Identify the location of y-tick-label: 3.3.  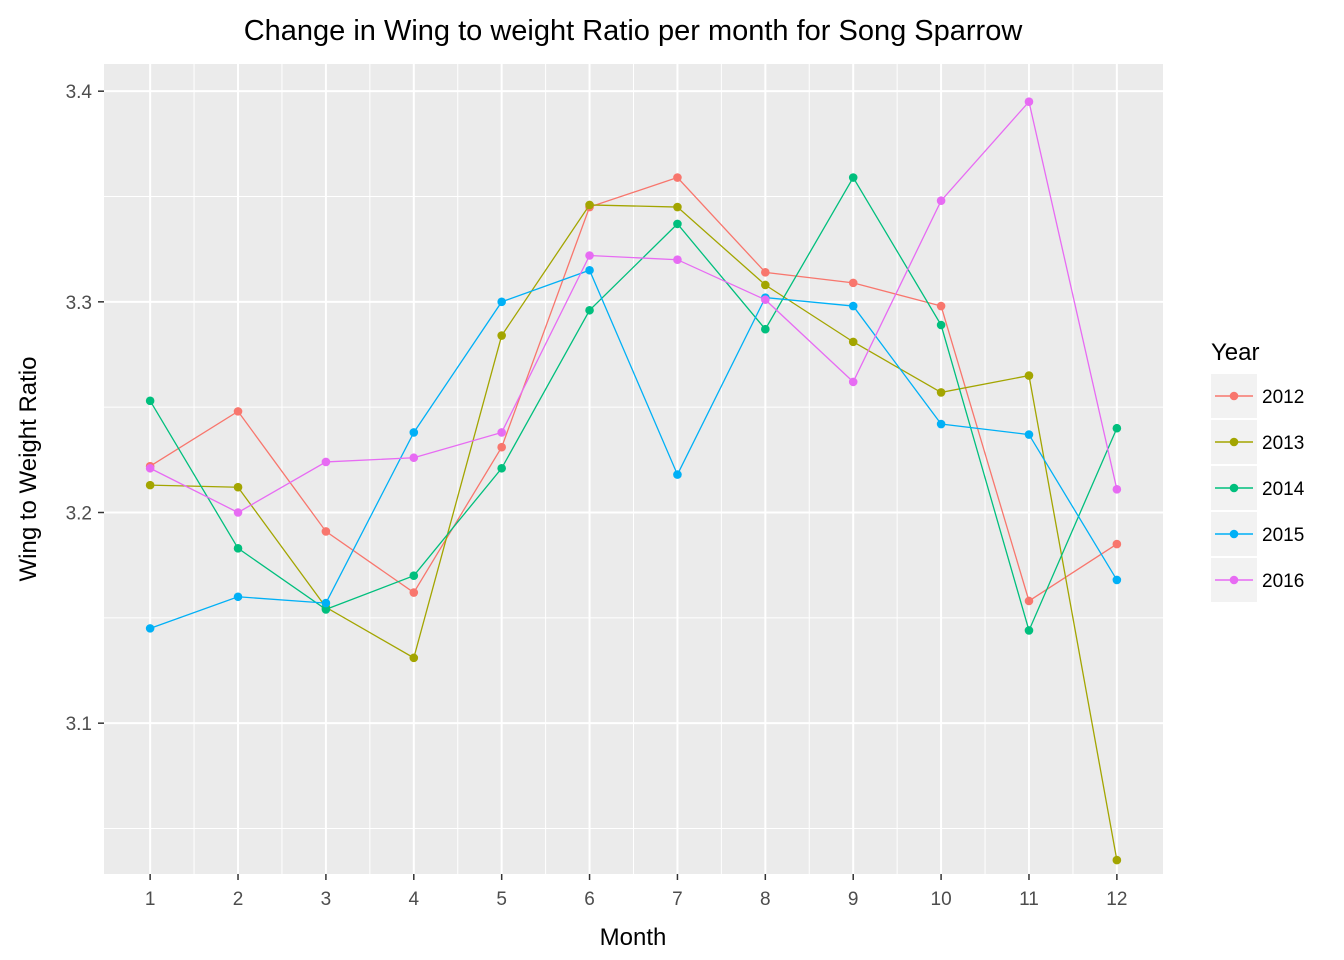
(79, 303).